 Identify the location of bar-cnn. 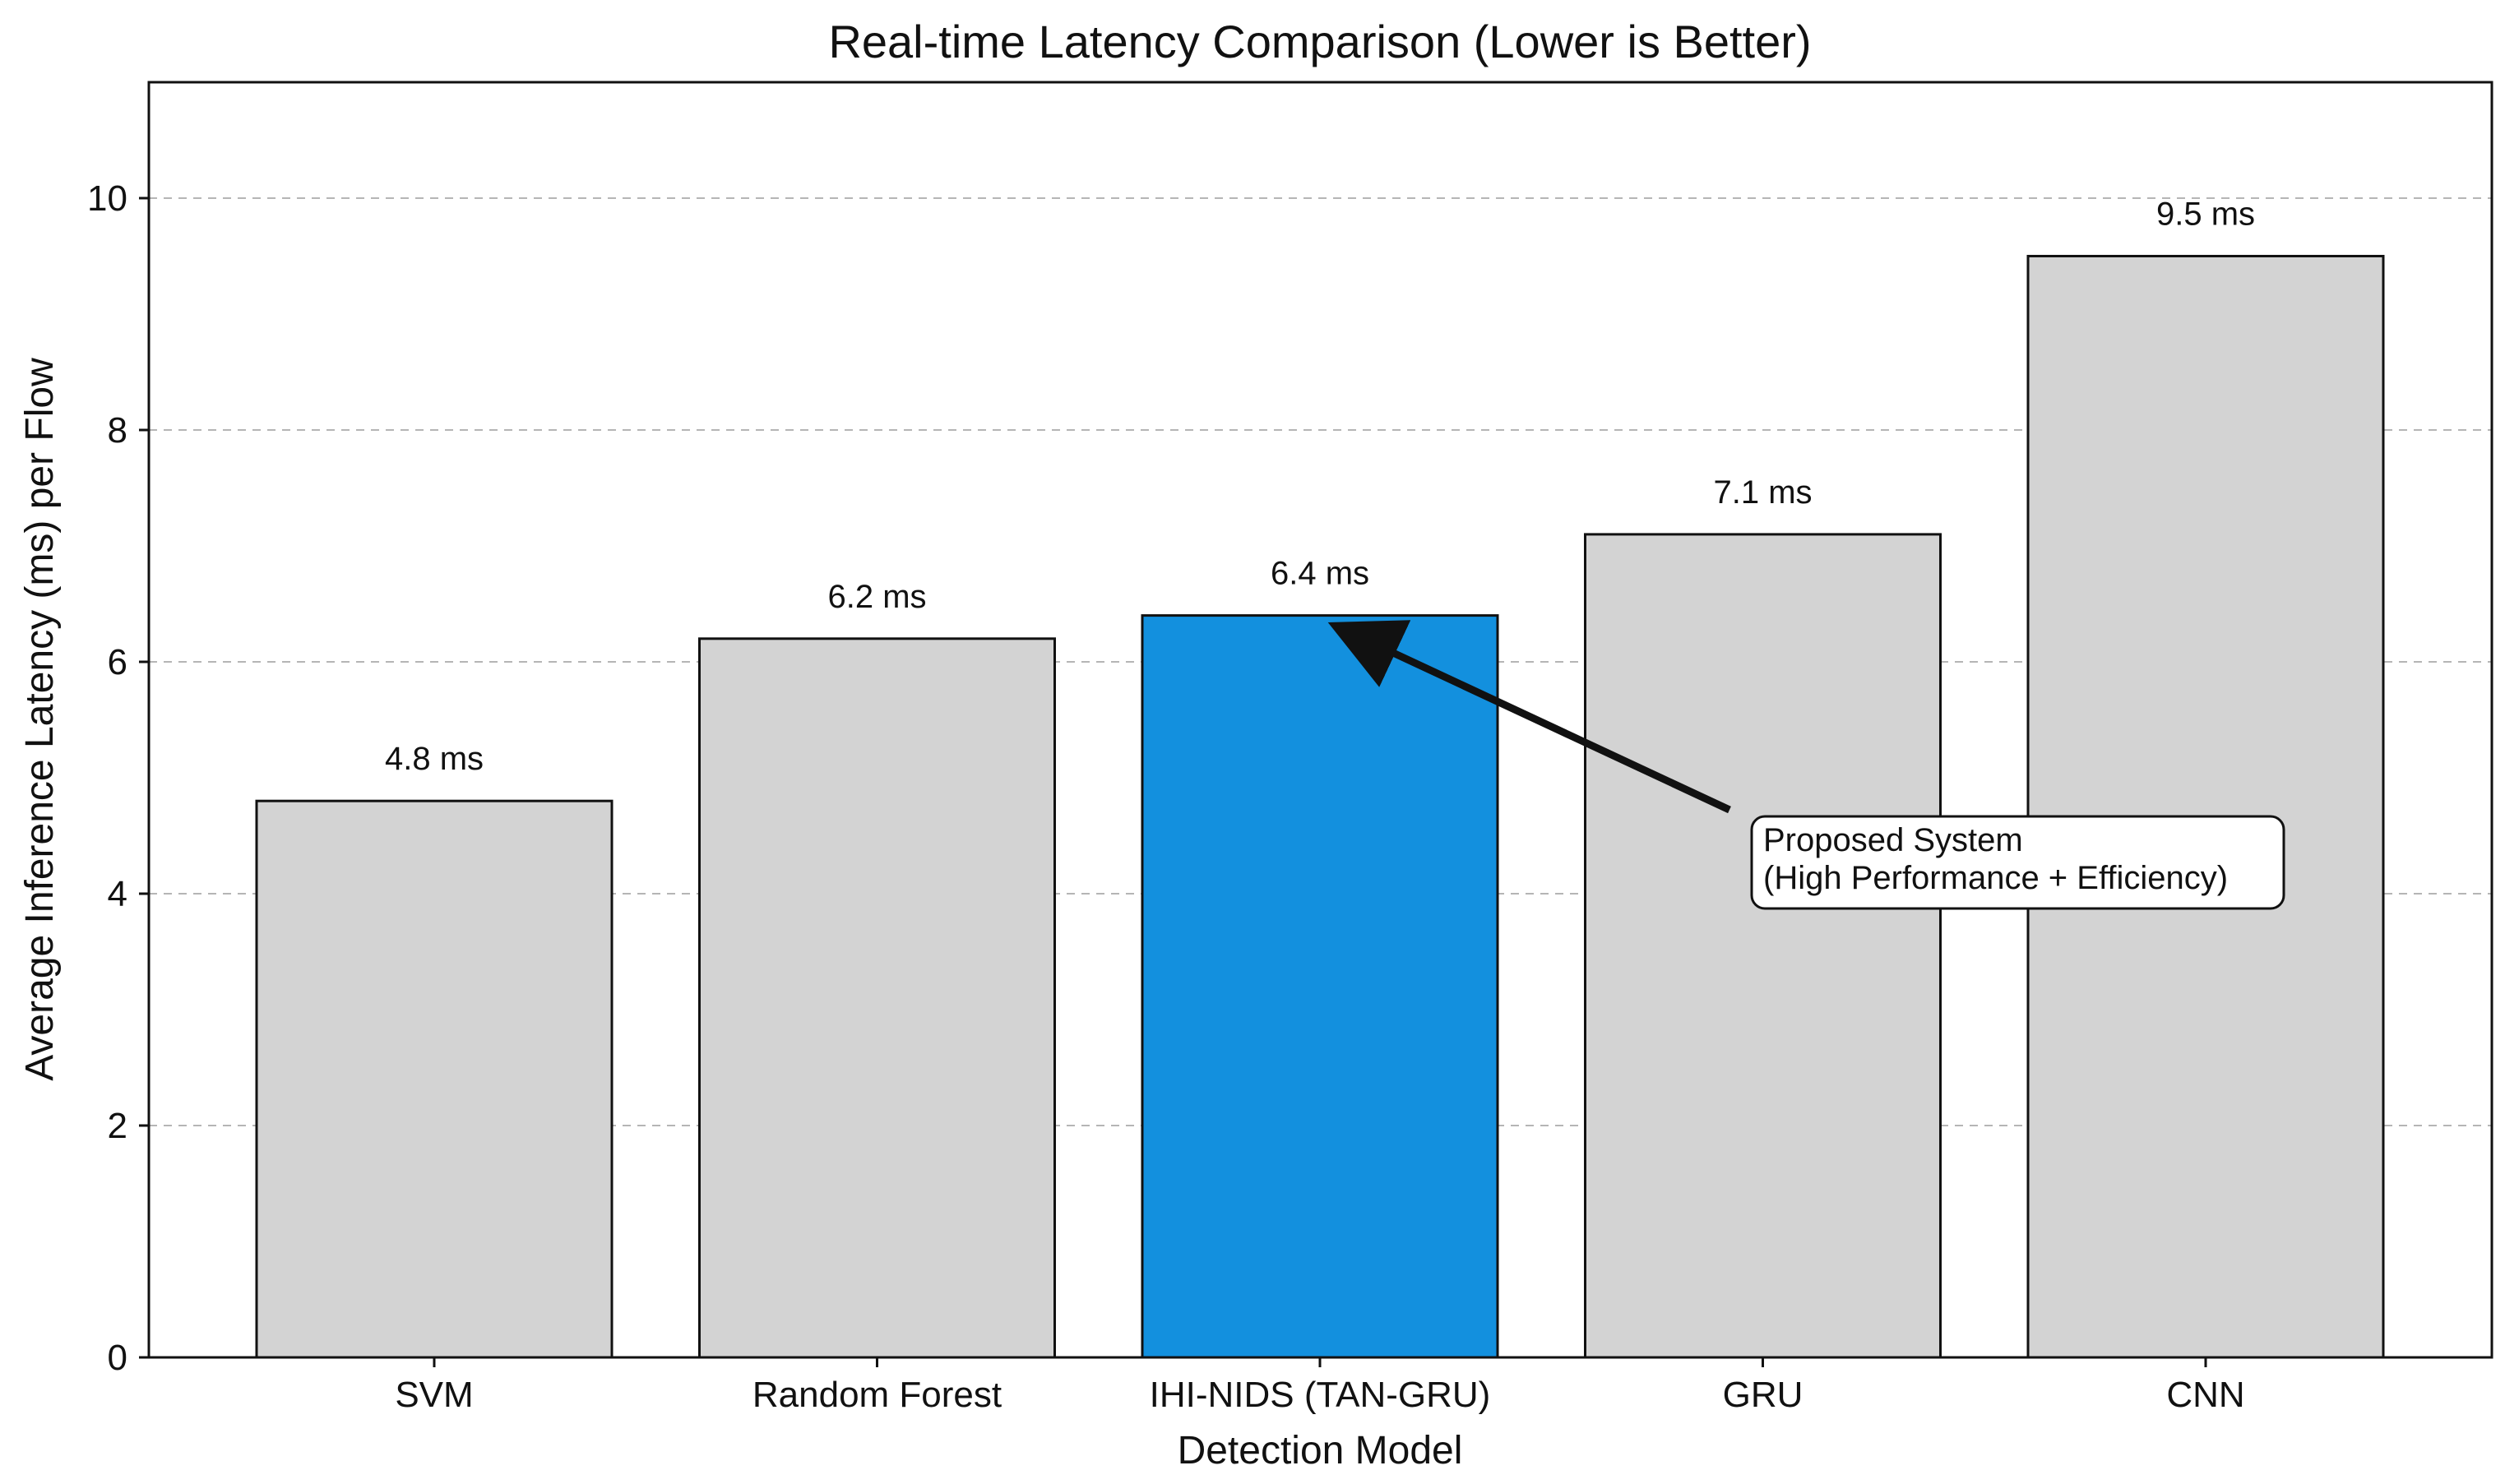
(2205, 807).